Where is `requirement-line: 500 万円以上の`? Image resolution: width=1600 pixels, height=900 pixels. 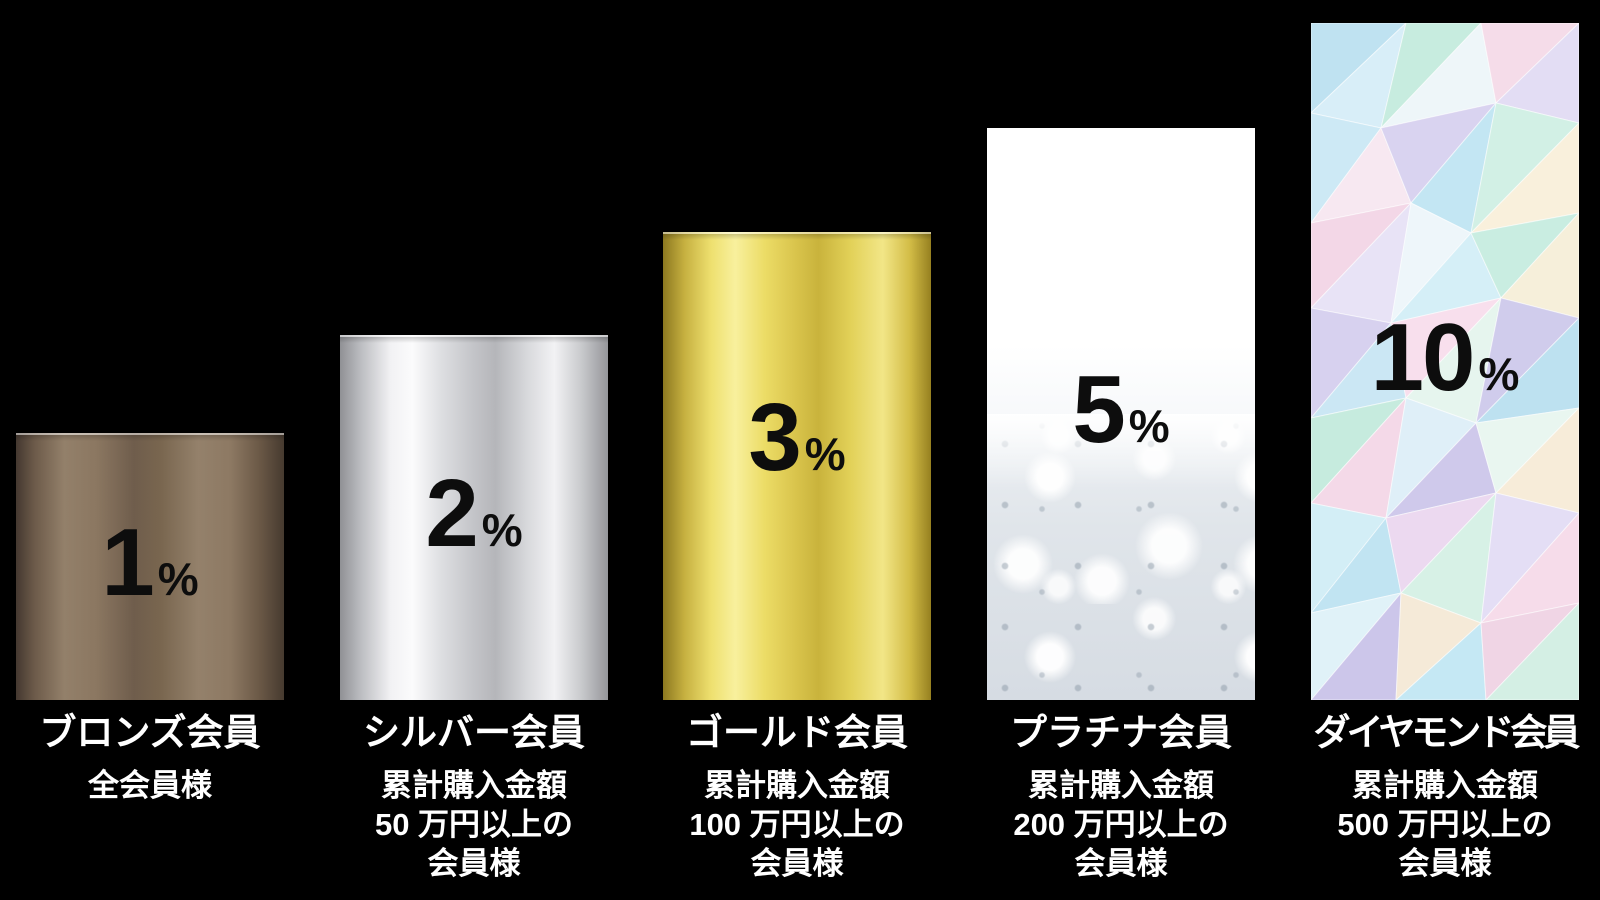 requirement-line: 500 万円以上の is located at coordinates (1445, 824).